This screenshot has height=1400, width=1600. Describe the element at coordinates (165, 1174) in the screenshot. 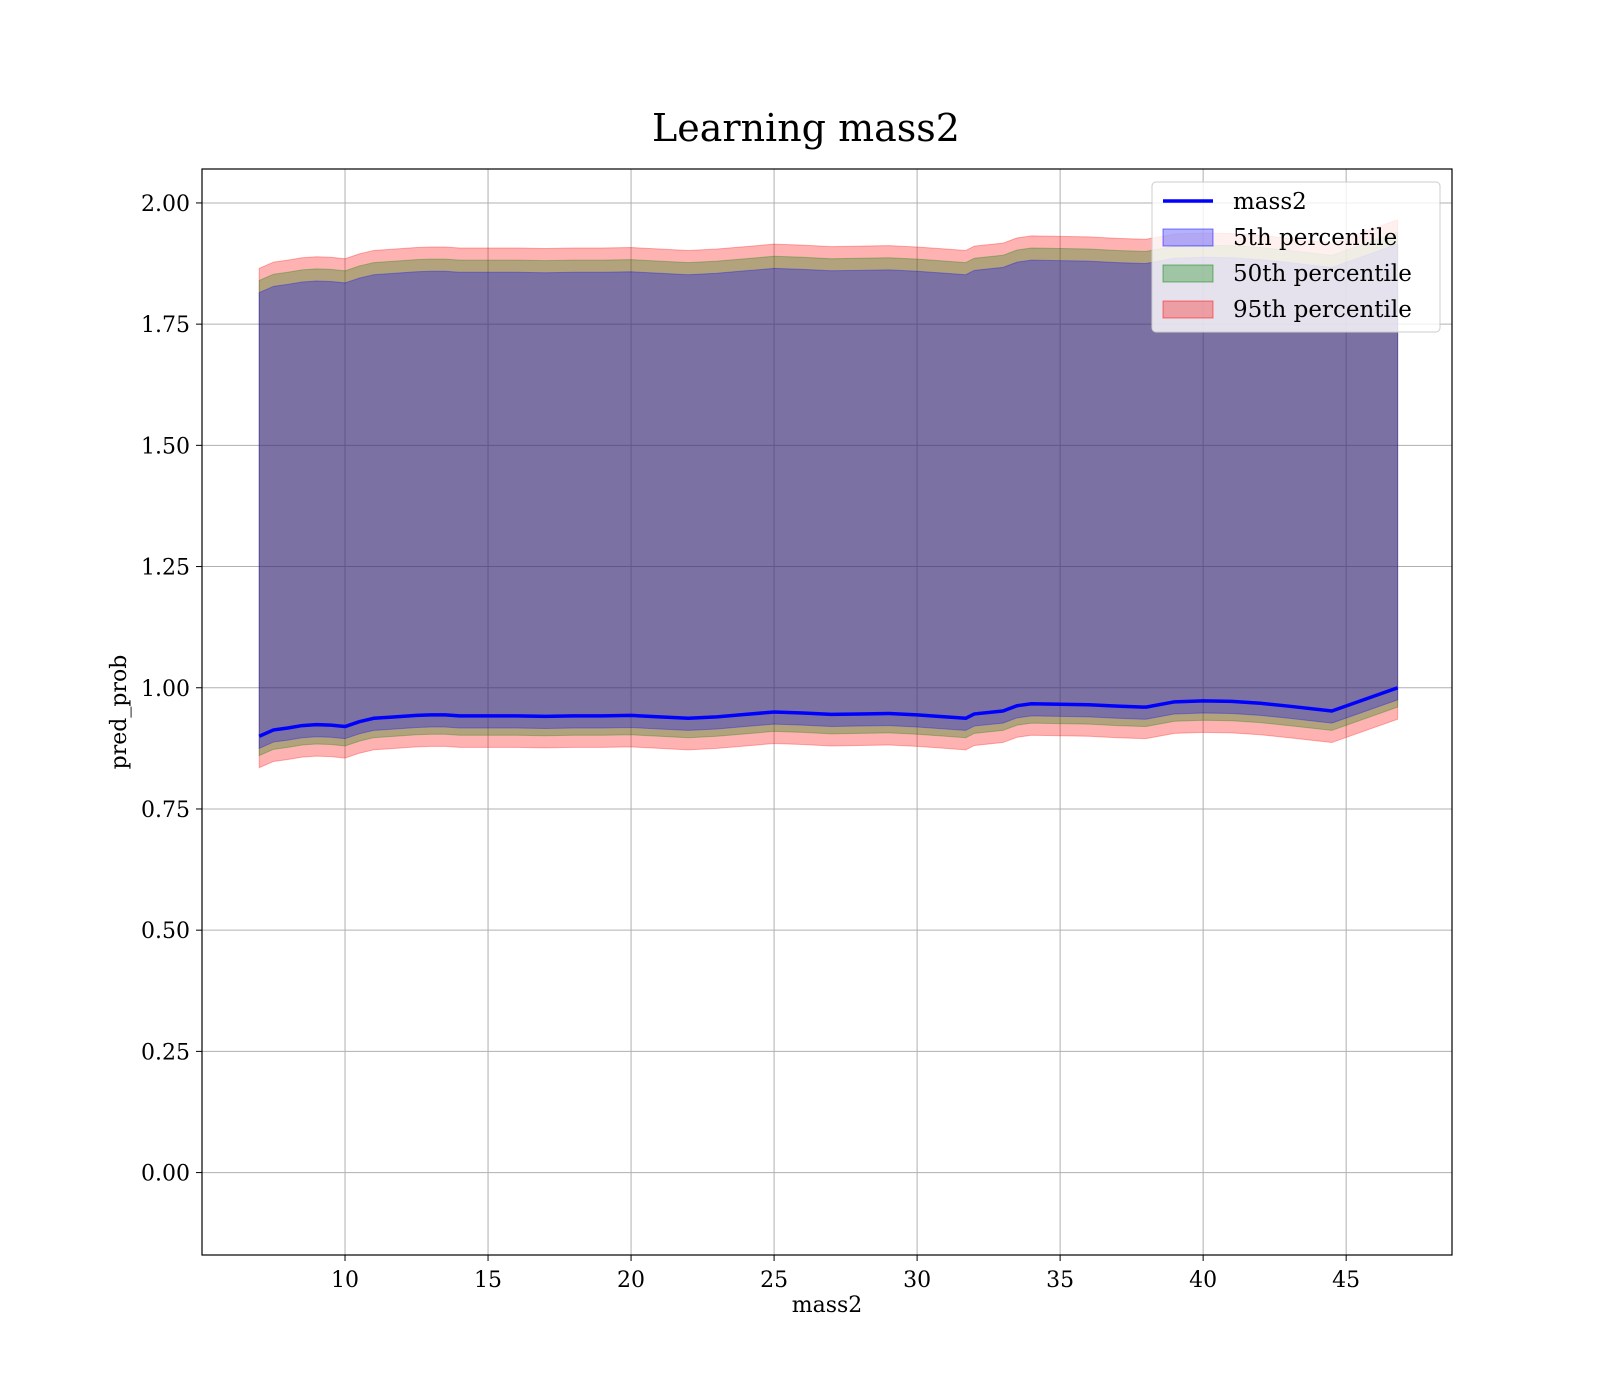

I see `y-tick-label: 0.00` at that location.